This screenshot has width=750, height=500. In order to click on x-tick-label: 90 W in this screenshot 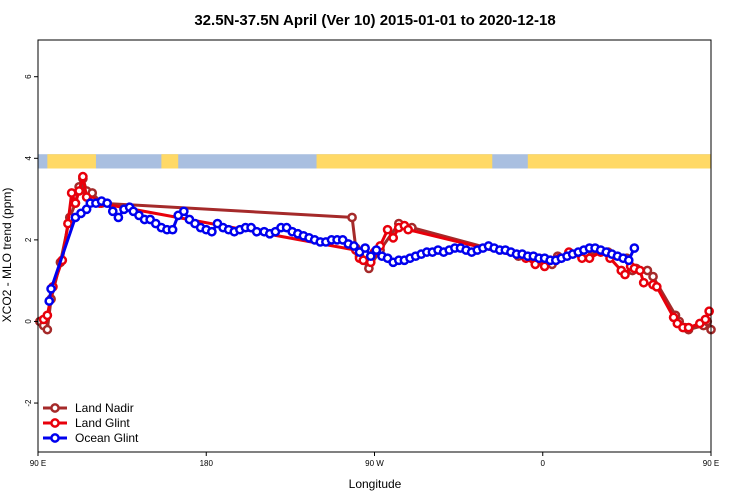, I will do `click(374, 463)`.